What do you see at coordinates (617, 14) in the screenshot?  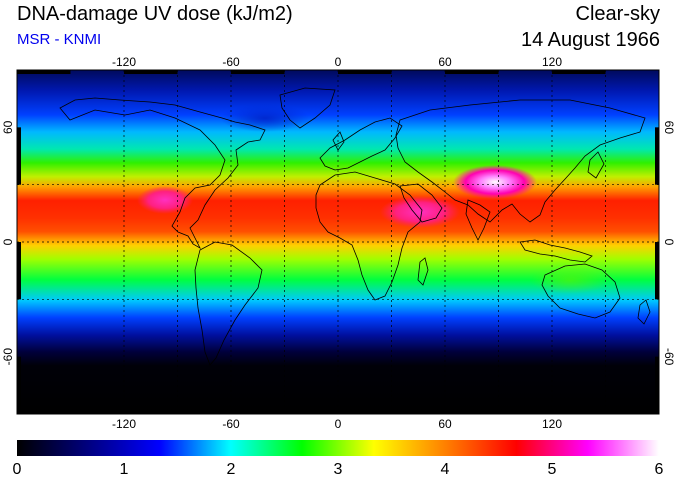 I see `sky-mode-label: Clear-sky` at bounding box center [617, 14].